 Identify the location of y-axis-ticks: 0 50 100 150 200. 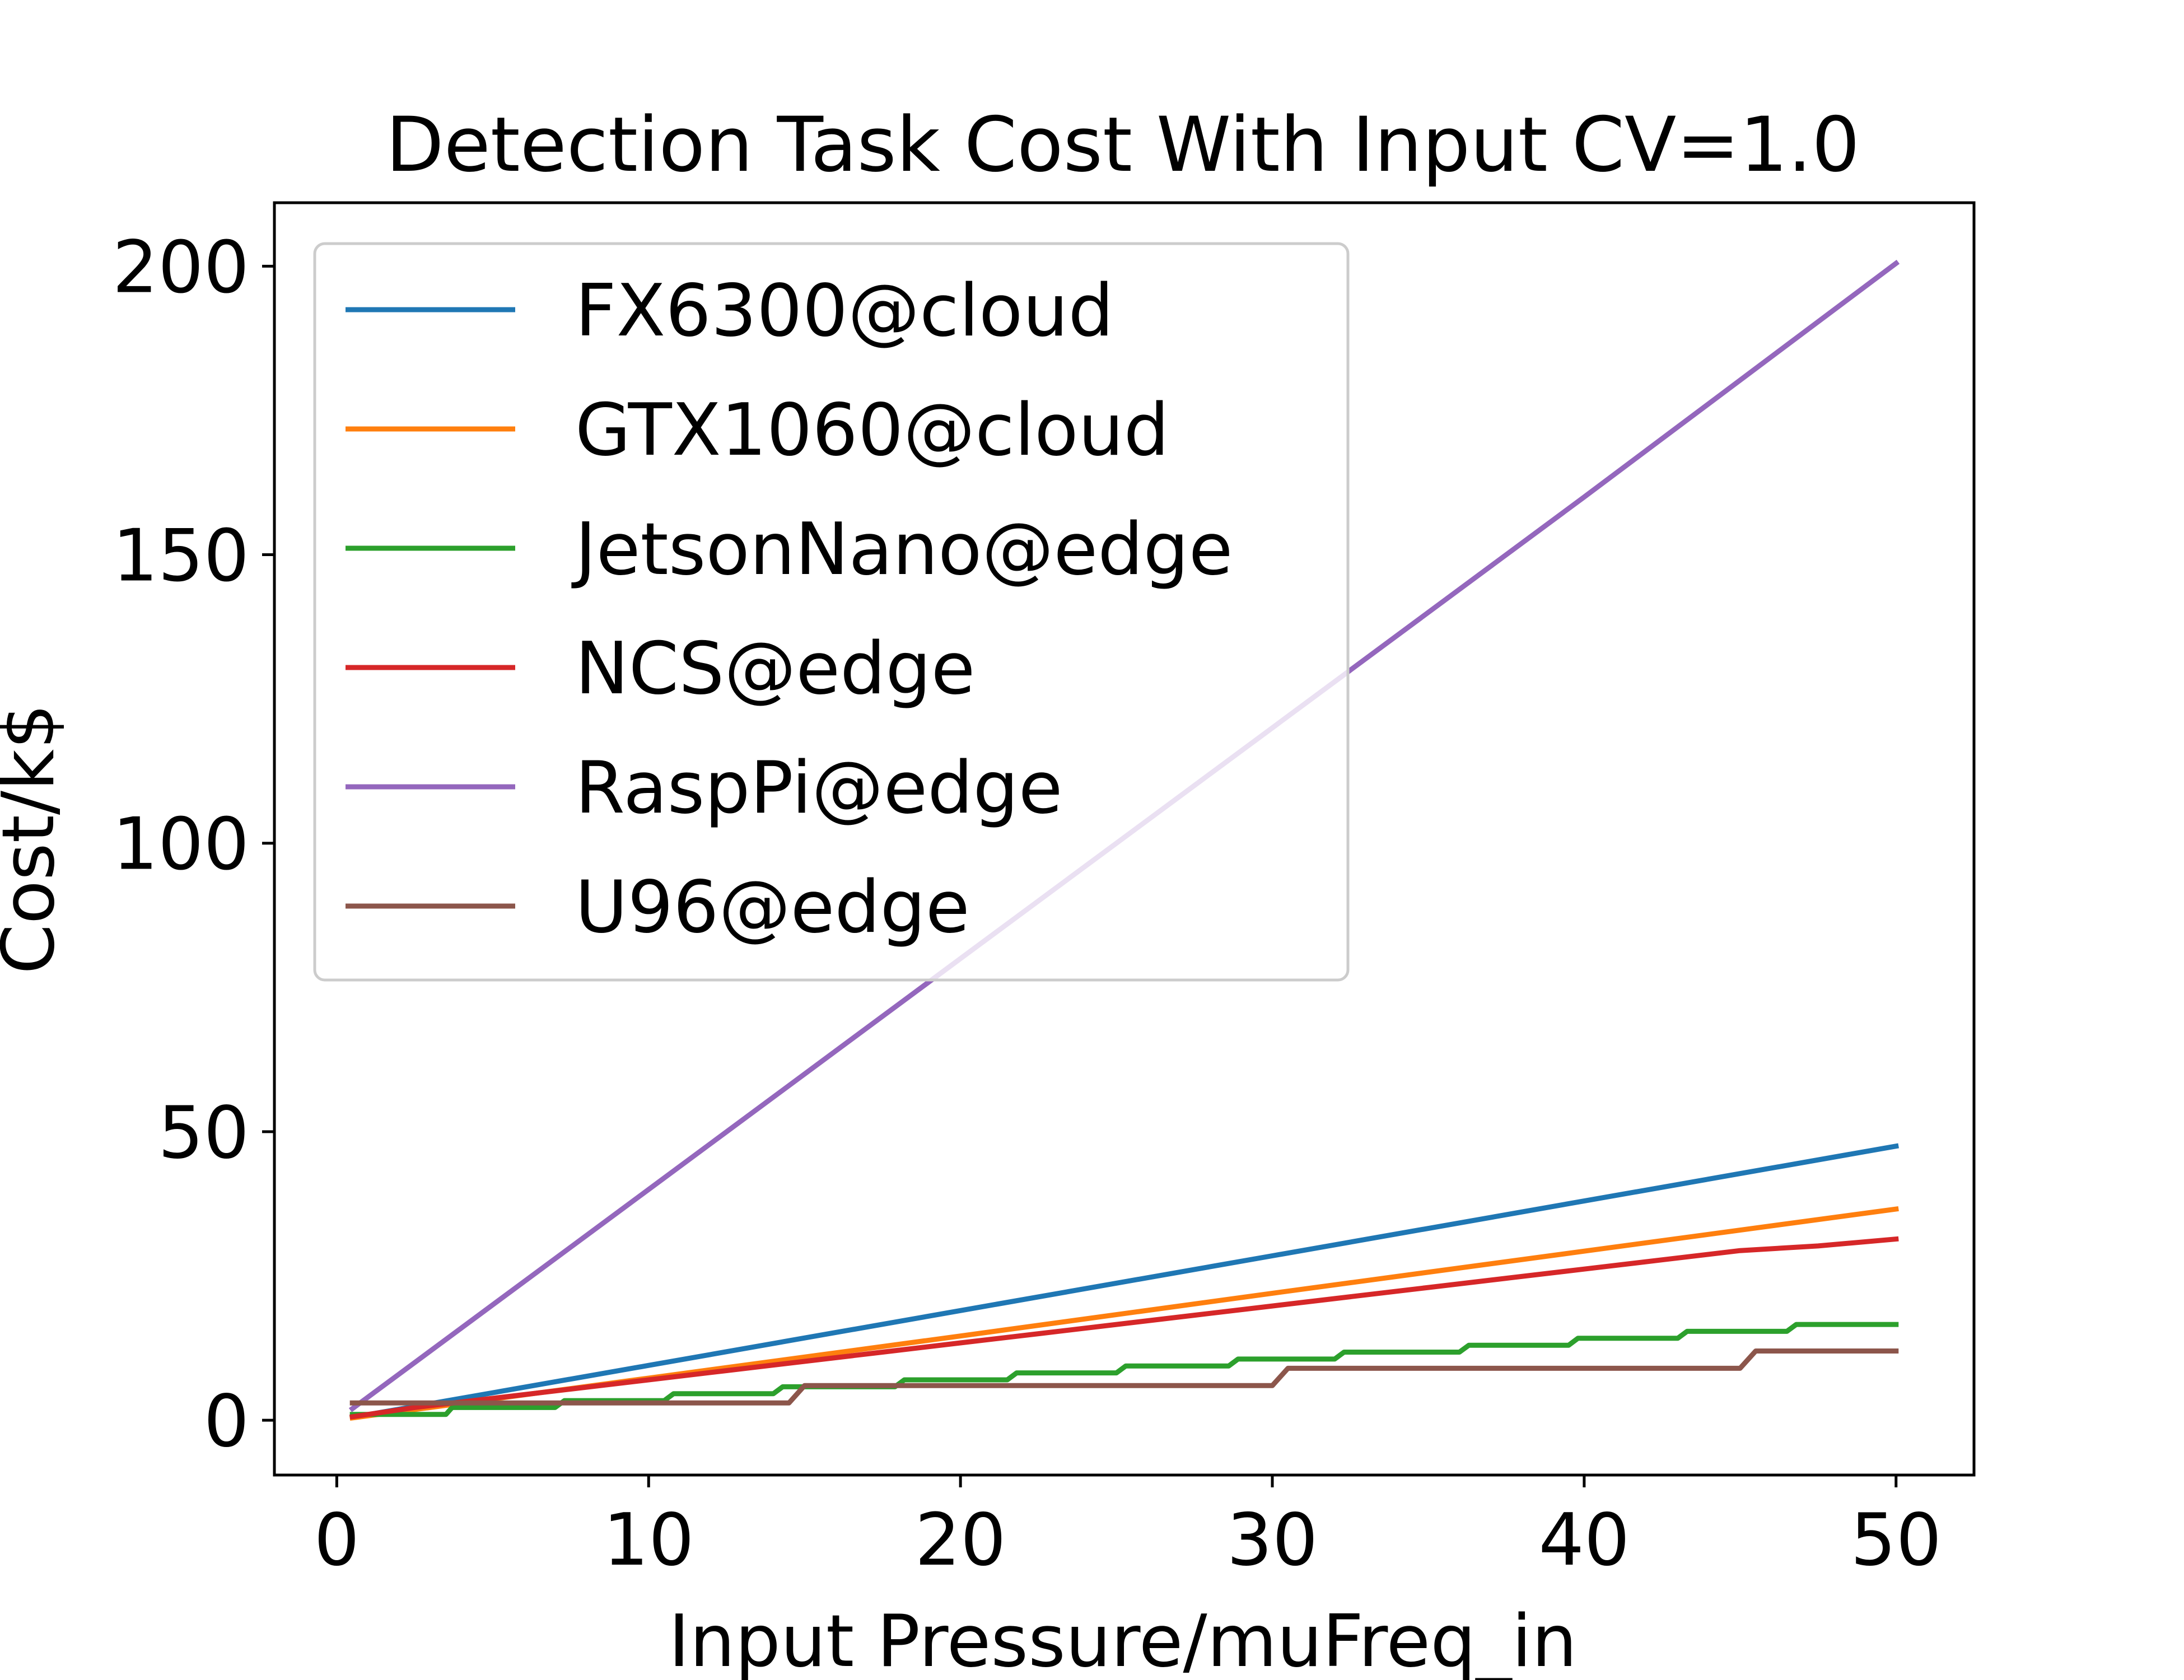
(193, 845).